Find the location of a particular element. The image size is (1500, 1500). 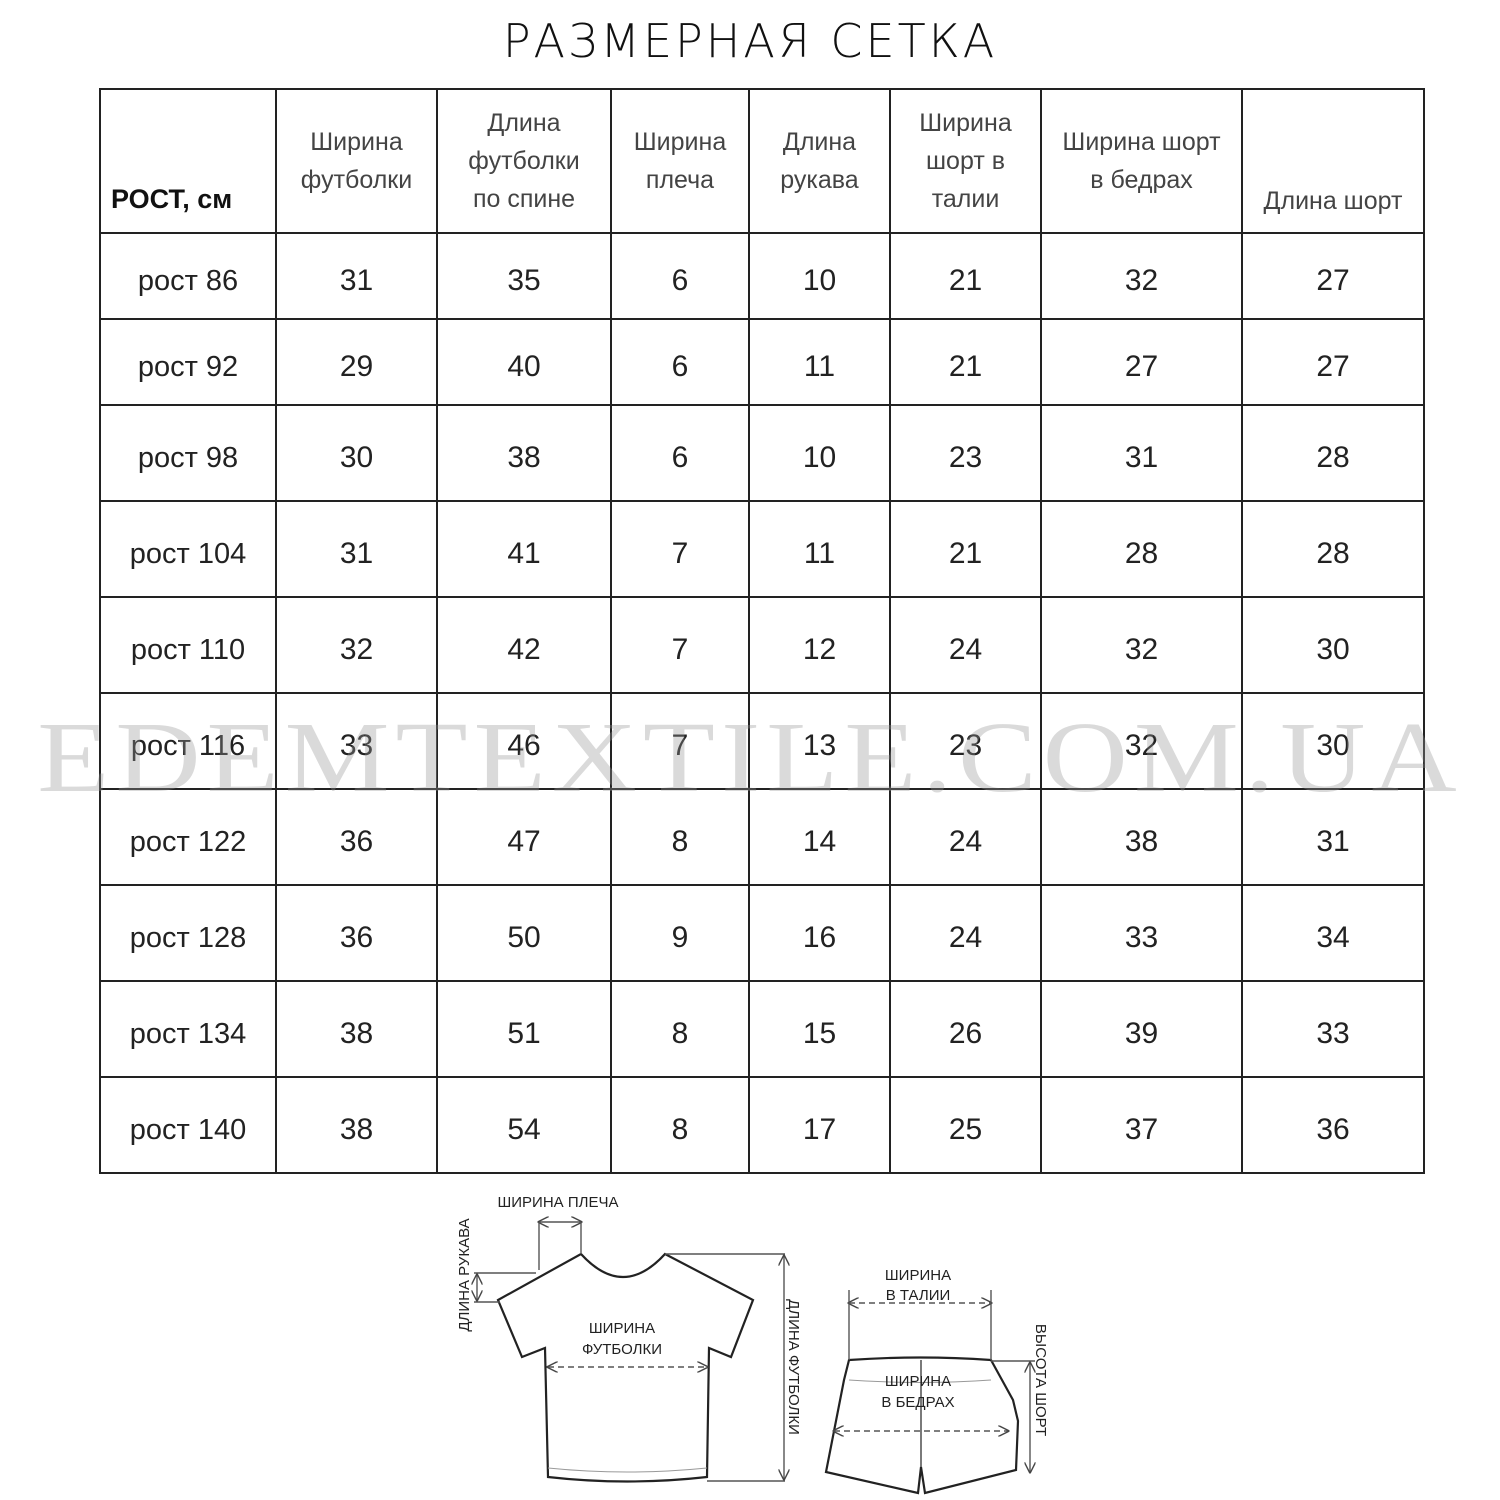

shorts-drawing is located at coordinates (922, 1425).